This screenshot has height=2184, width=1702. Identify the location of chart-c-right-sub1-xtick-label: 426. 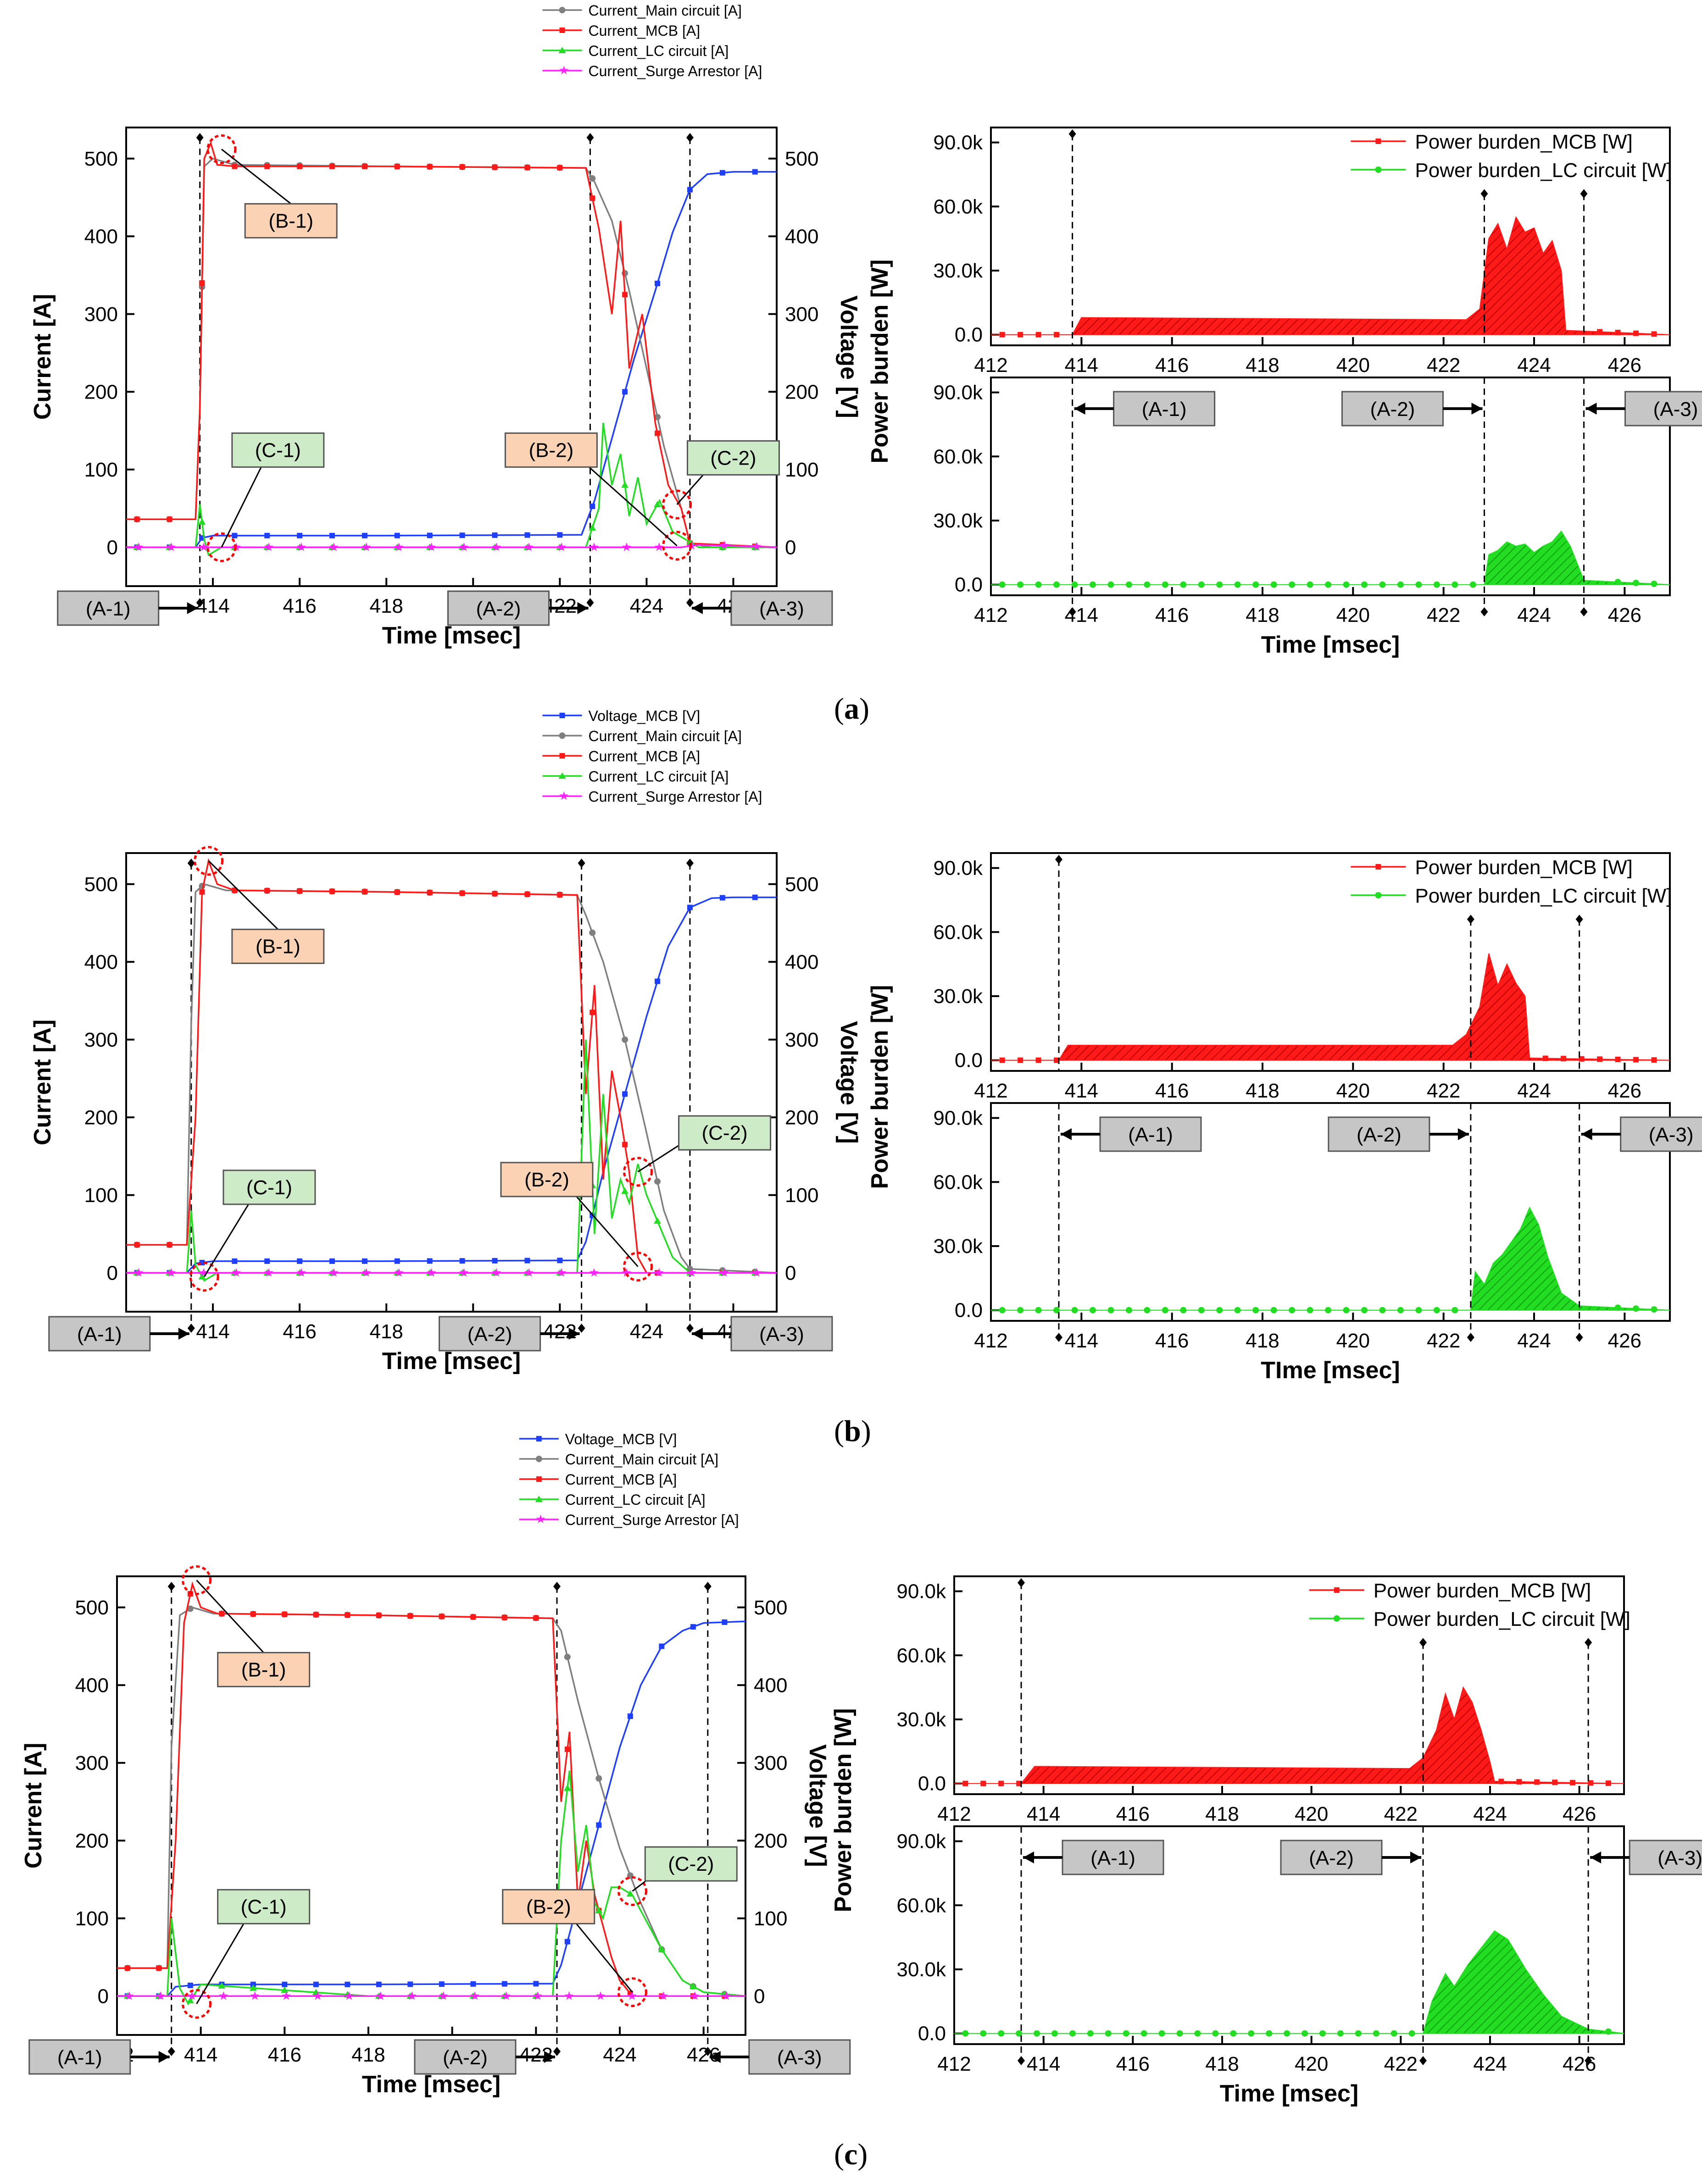
(1580, 2064).